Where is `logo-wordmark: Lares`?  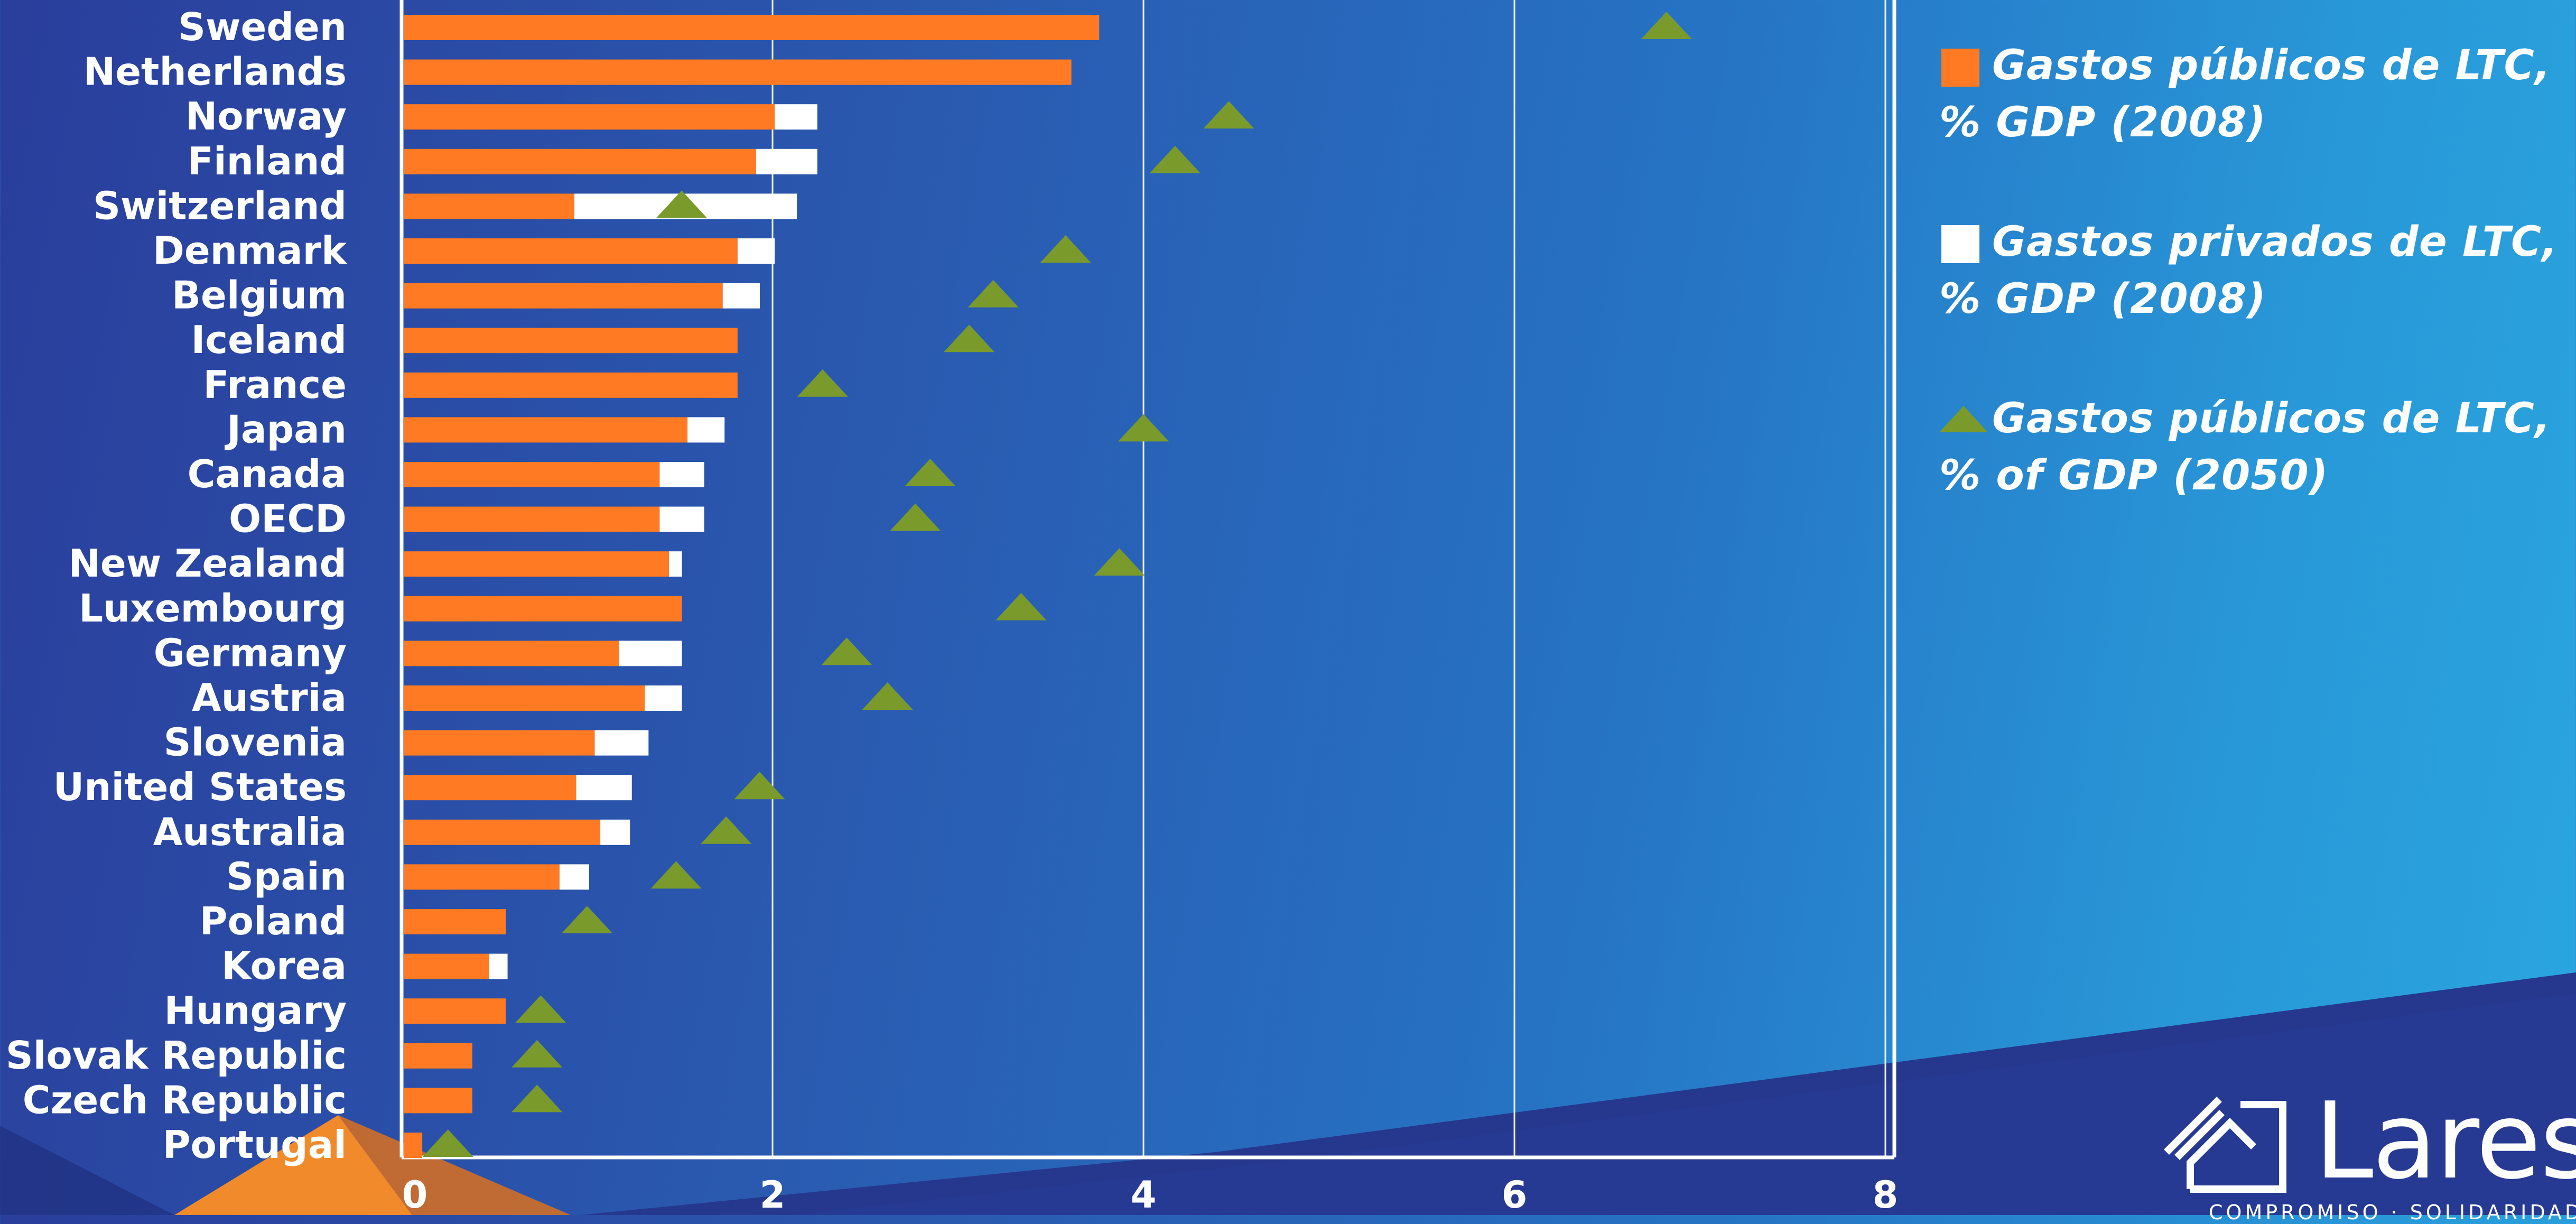 logo-wordmark: Lares is located at coordinates (2445, 1141).